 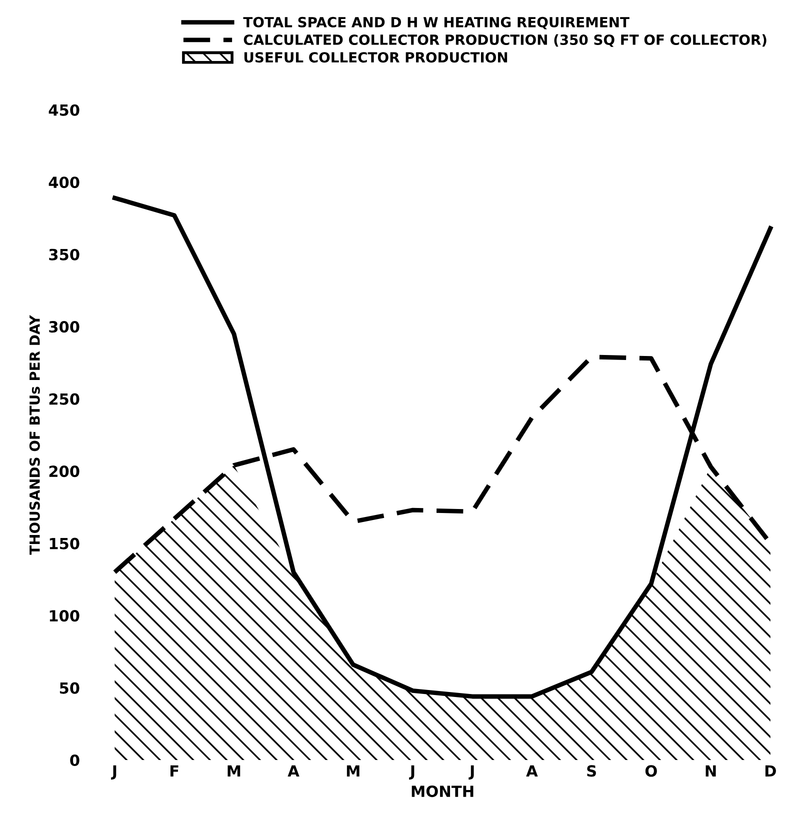 I want to click on y-tick-label: 100, so click(x=65, y=616).